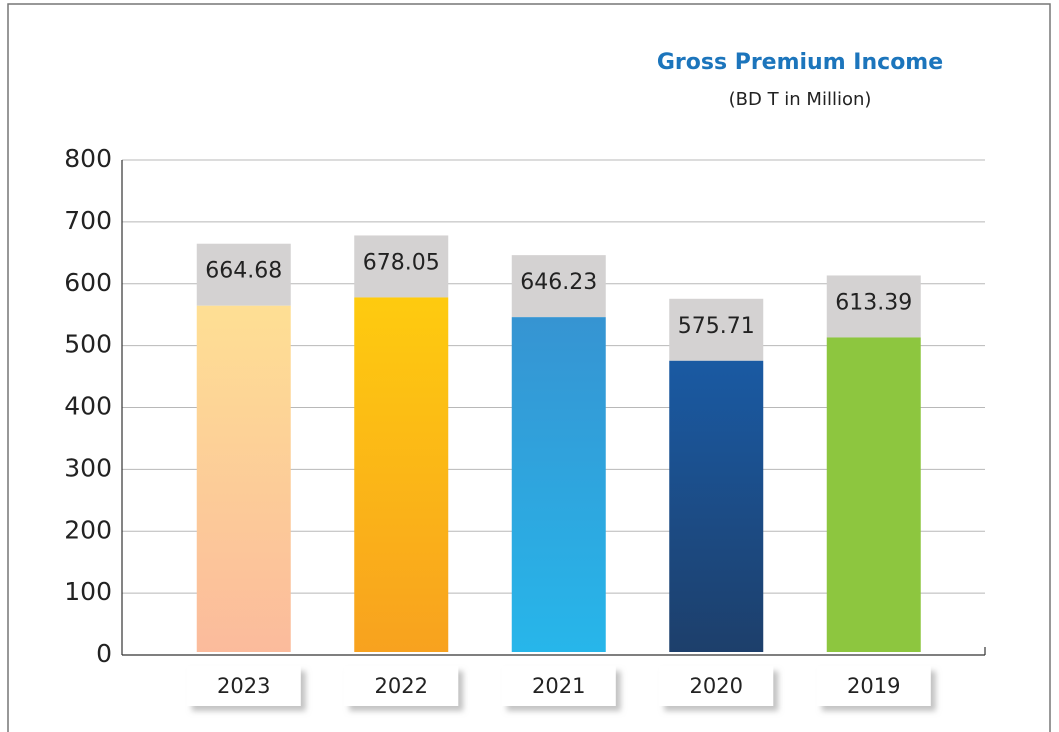 Image resolution: width=1059 pixels, height=732 pixels. I want to click on x-tick-label: 2021, so click(558, 686).